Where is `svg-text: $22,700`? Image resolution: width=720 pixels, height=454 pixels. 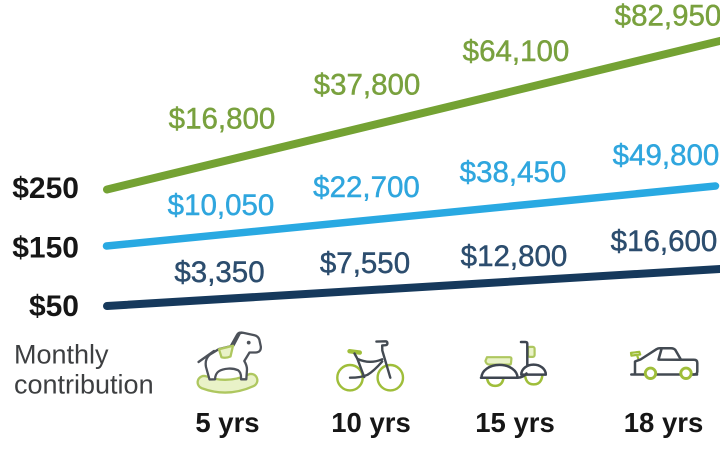 svg-text: $22,700 is located at coordinates (366, 187).